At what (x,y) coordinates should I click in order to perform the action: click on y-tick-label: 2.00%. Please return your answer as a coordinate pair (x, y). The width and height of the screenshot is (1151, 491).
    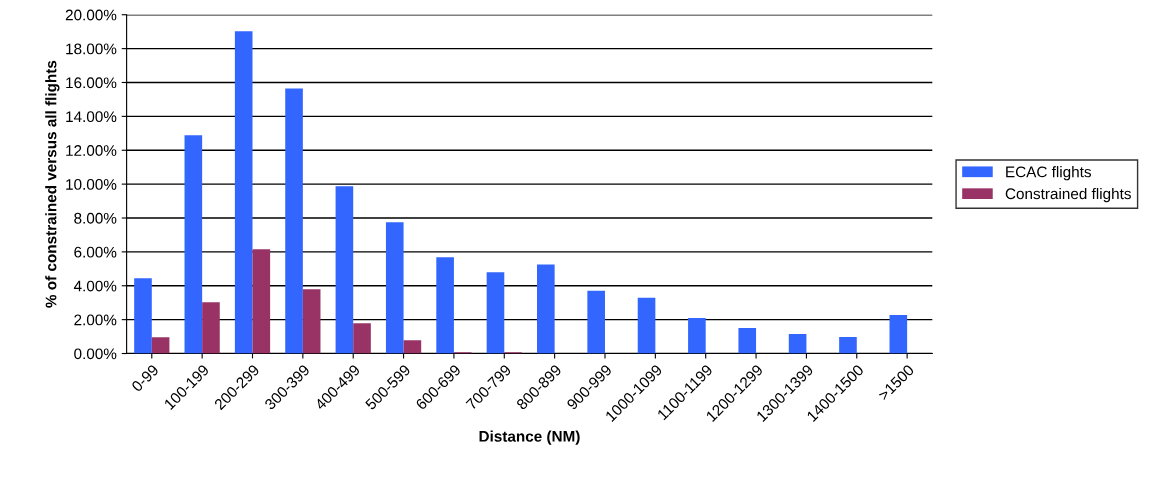
    Looking at the image, I should click on (95, 320).